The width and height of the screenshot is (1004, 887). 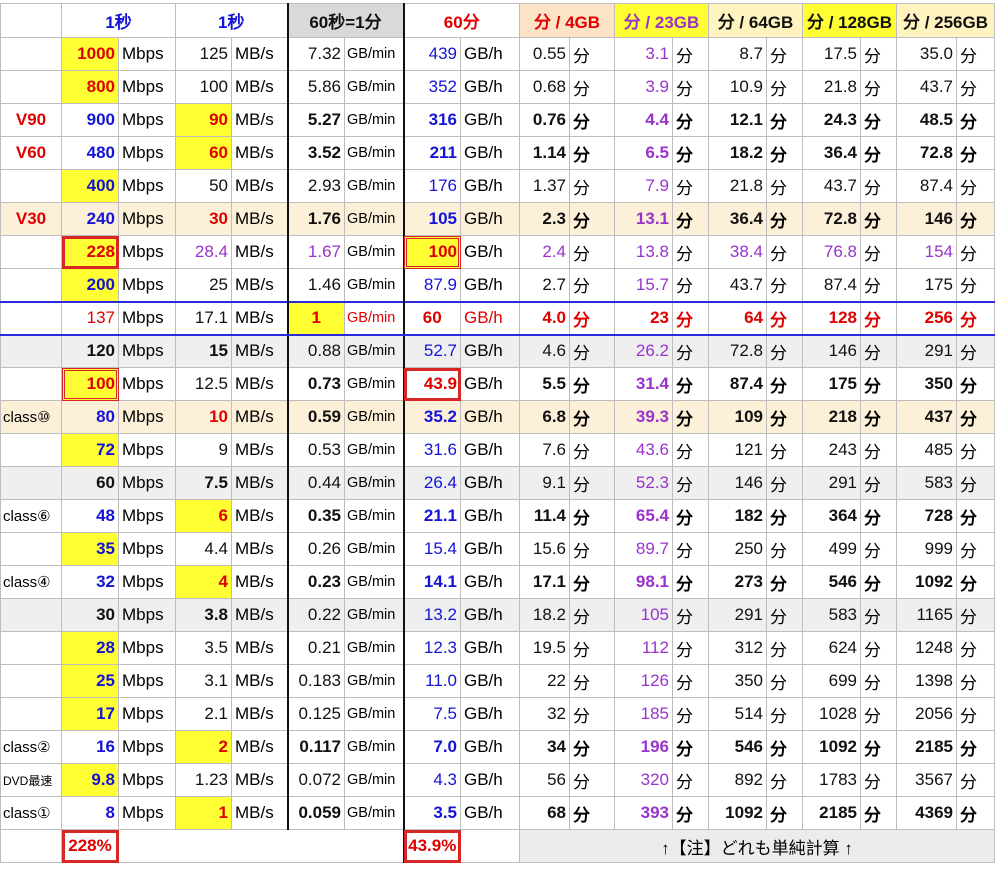 What do you see at coordinates (544, 714) in the screenshot?
I see `minutes-4gb: 32` at bounding box center [544, 714].